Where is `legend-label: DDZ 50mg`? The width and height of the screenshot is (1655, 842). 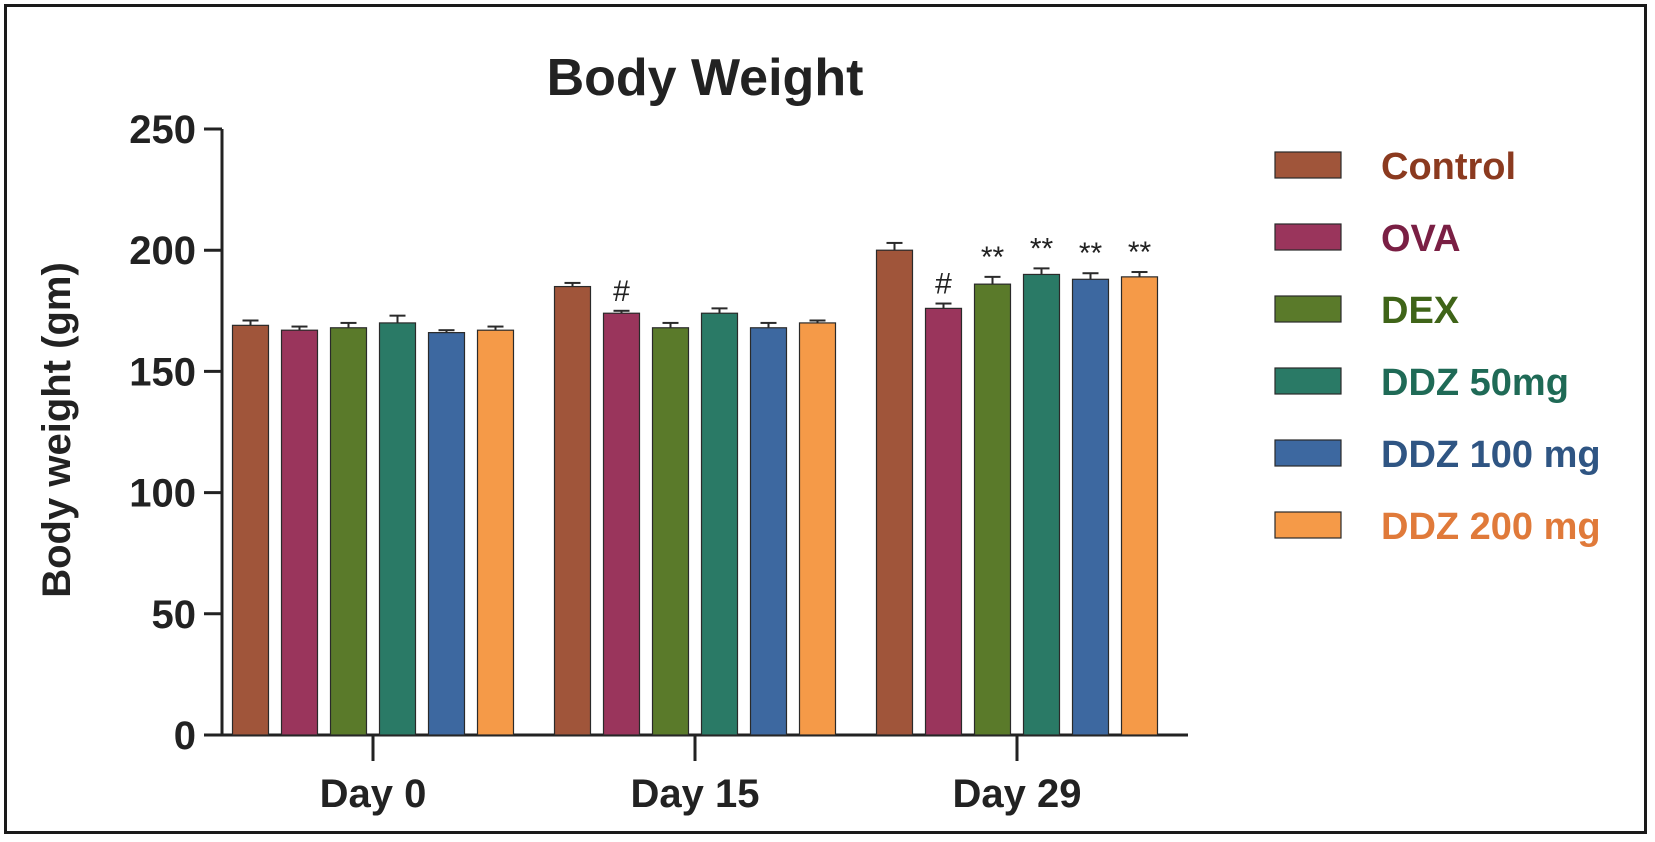
legend-label: DDZ 50mg is located at coordinates (1475, 383).